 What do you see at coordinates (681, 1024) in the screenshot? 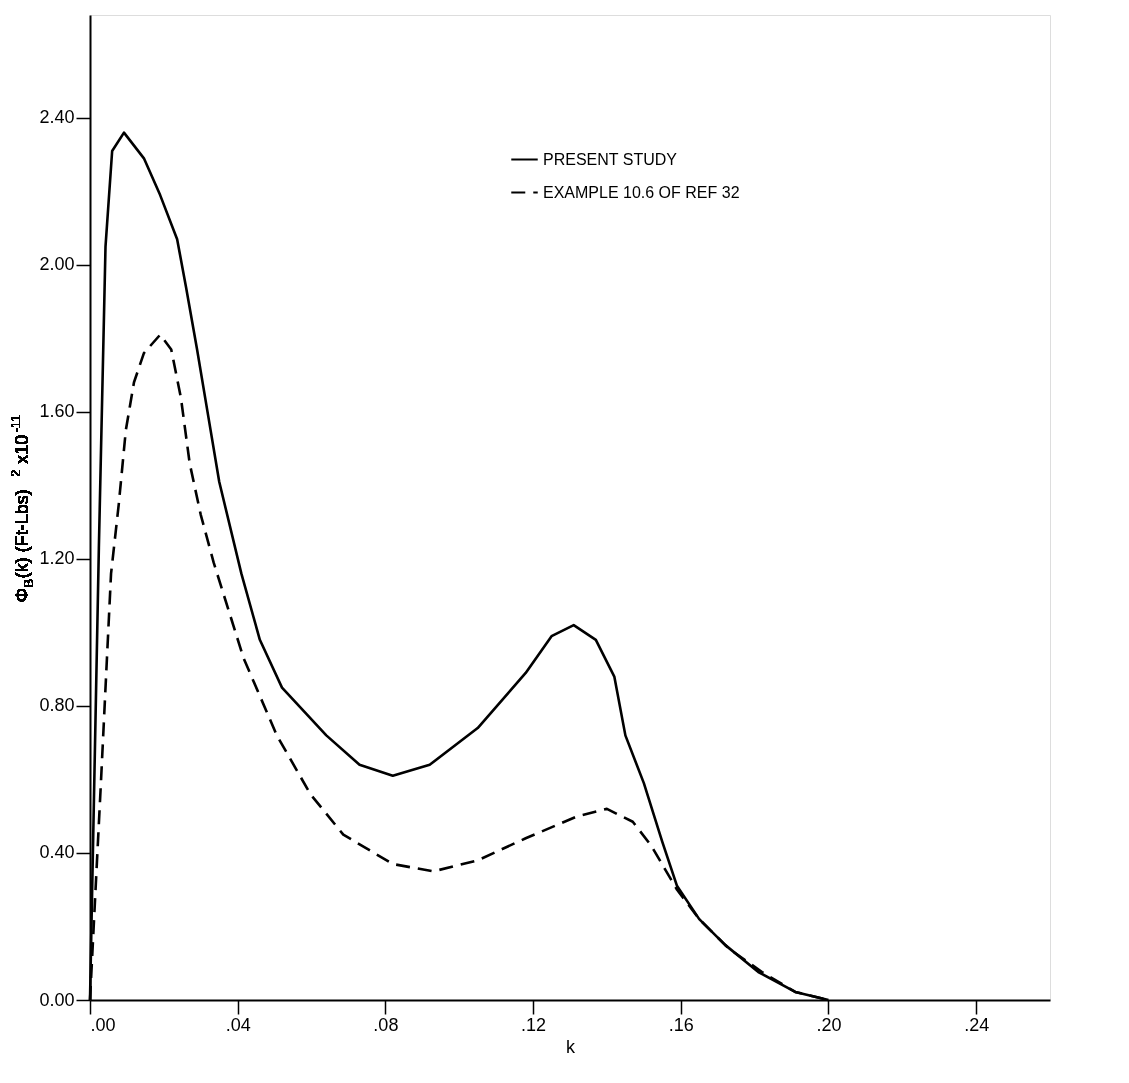
I see `x-tick-label: .16` at bounding box center [681, 1024].